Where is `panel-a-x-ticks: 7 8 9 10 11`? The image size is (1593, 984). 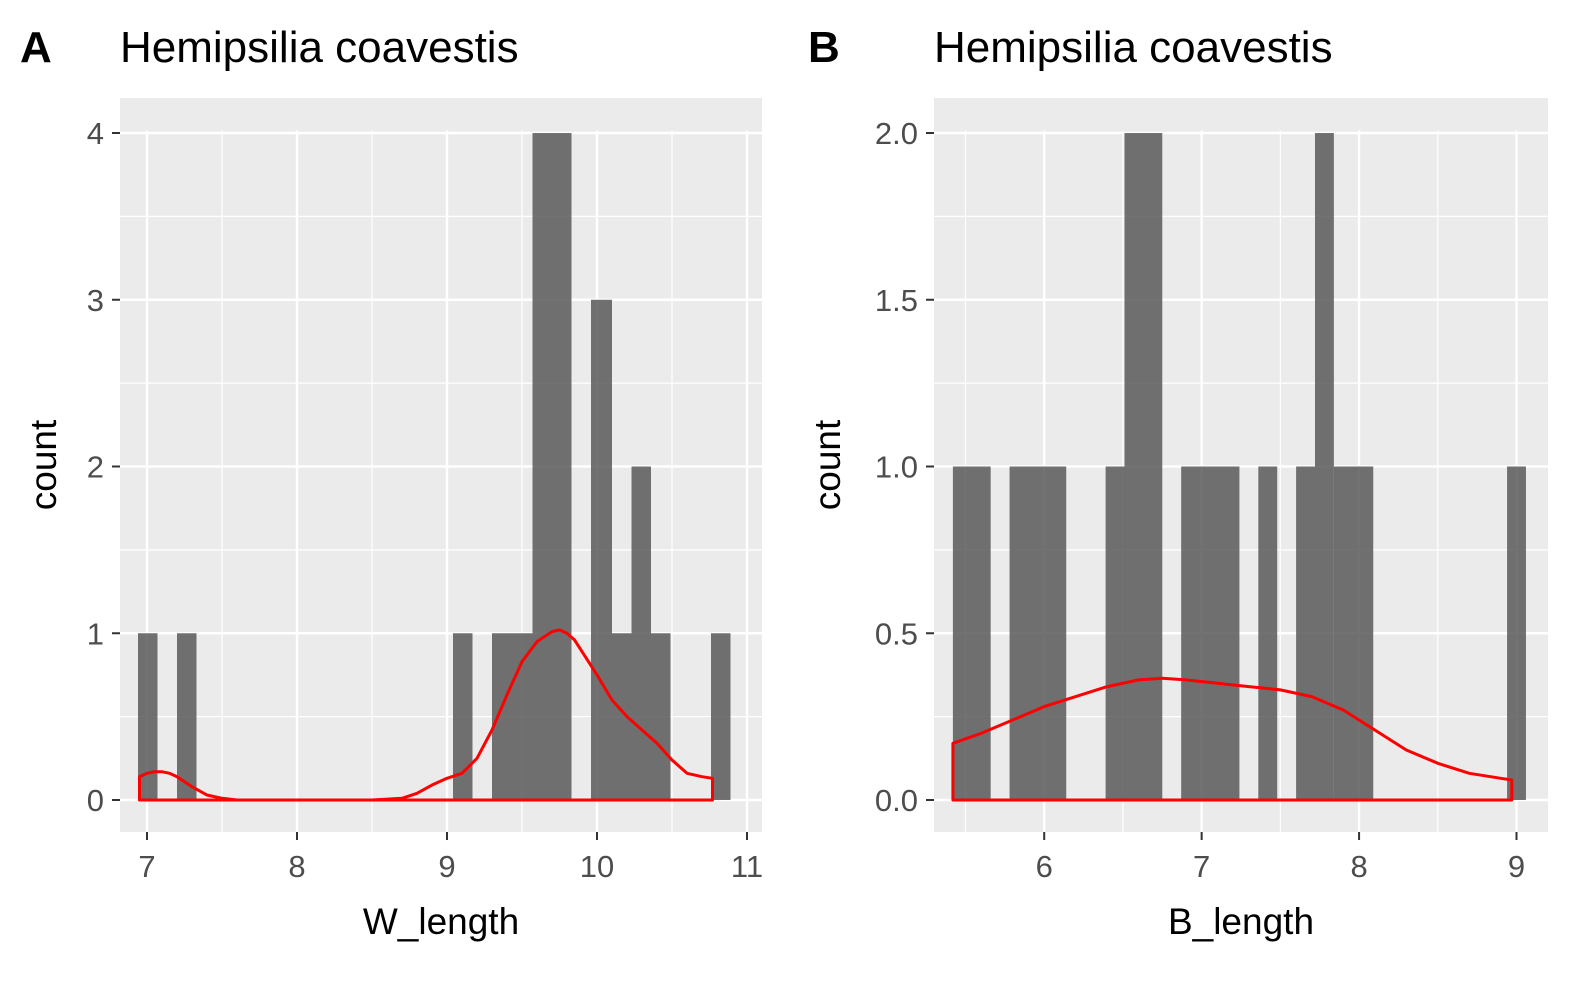
panel-a-x-ticks: 7 8 9 10 11 is located at coordinates (450, 858).